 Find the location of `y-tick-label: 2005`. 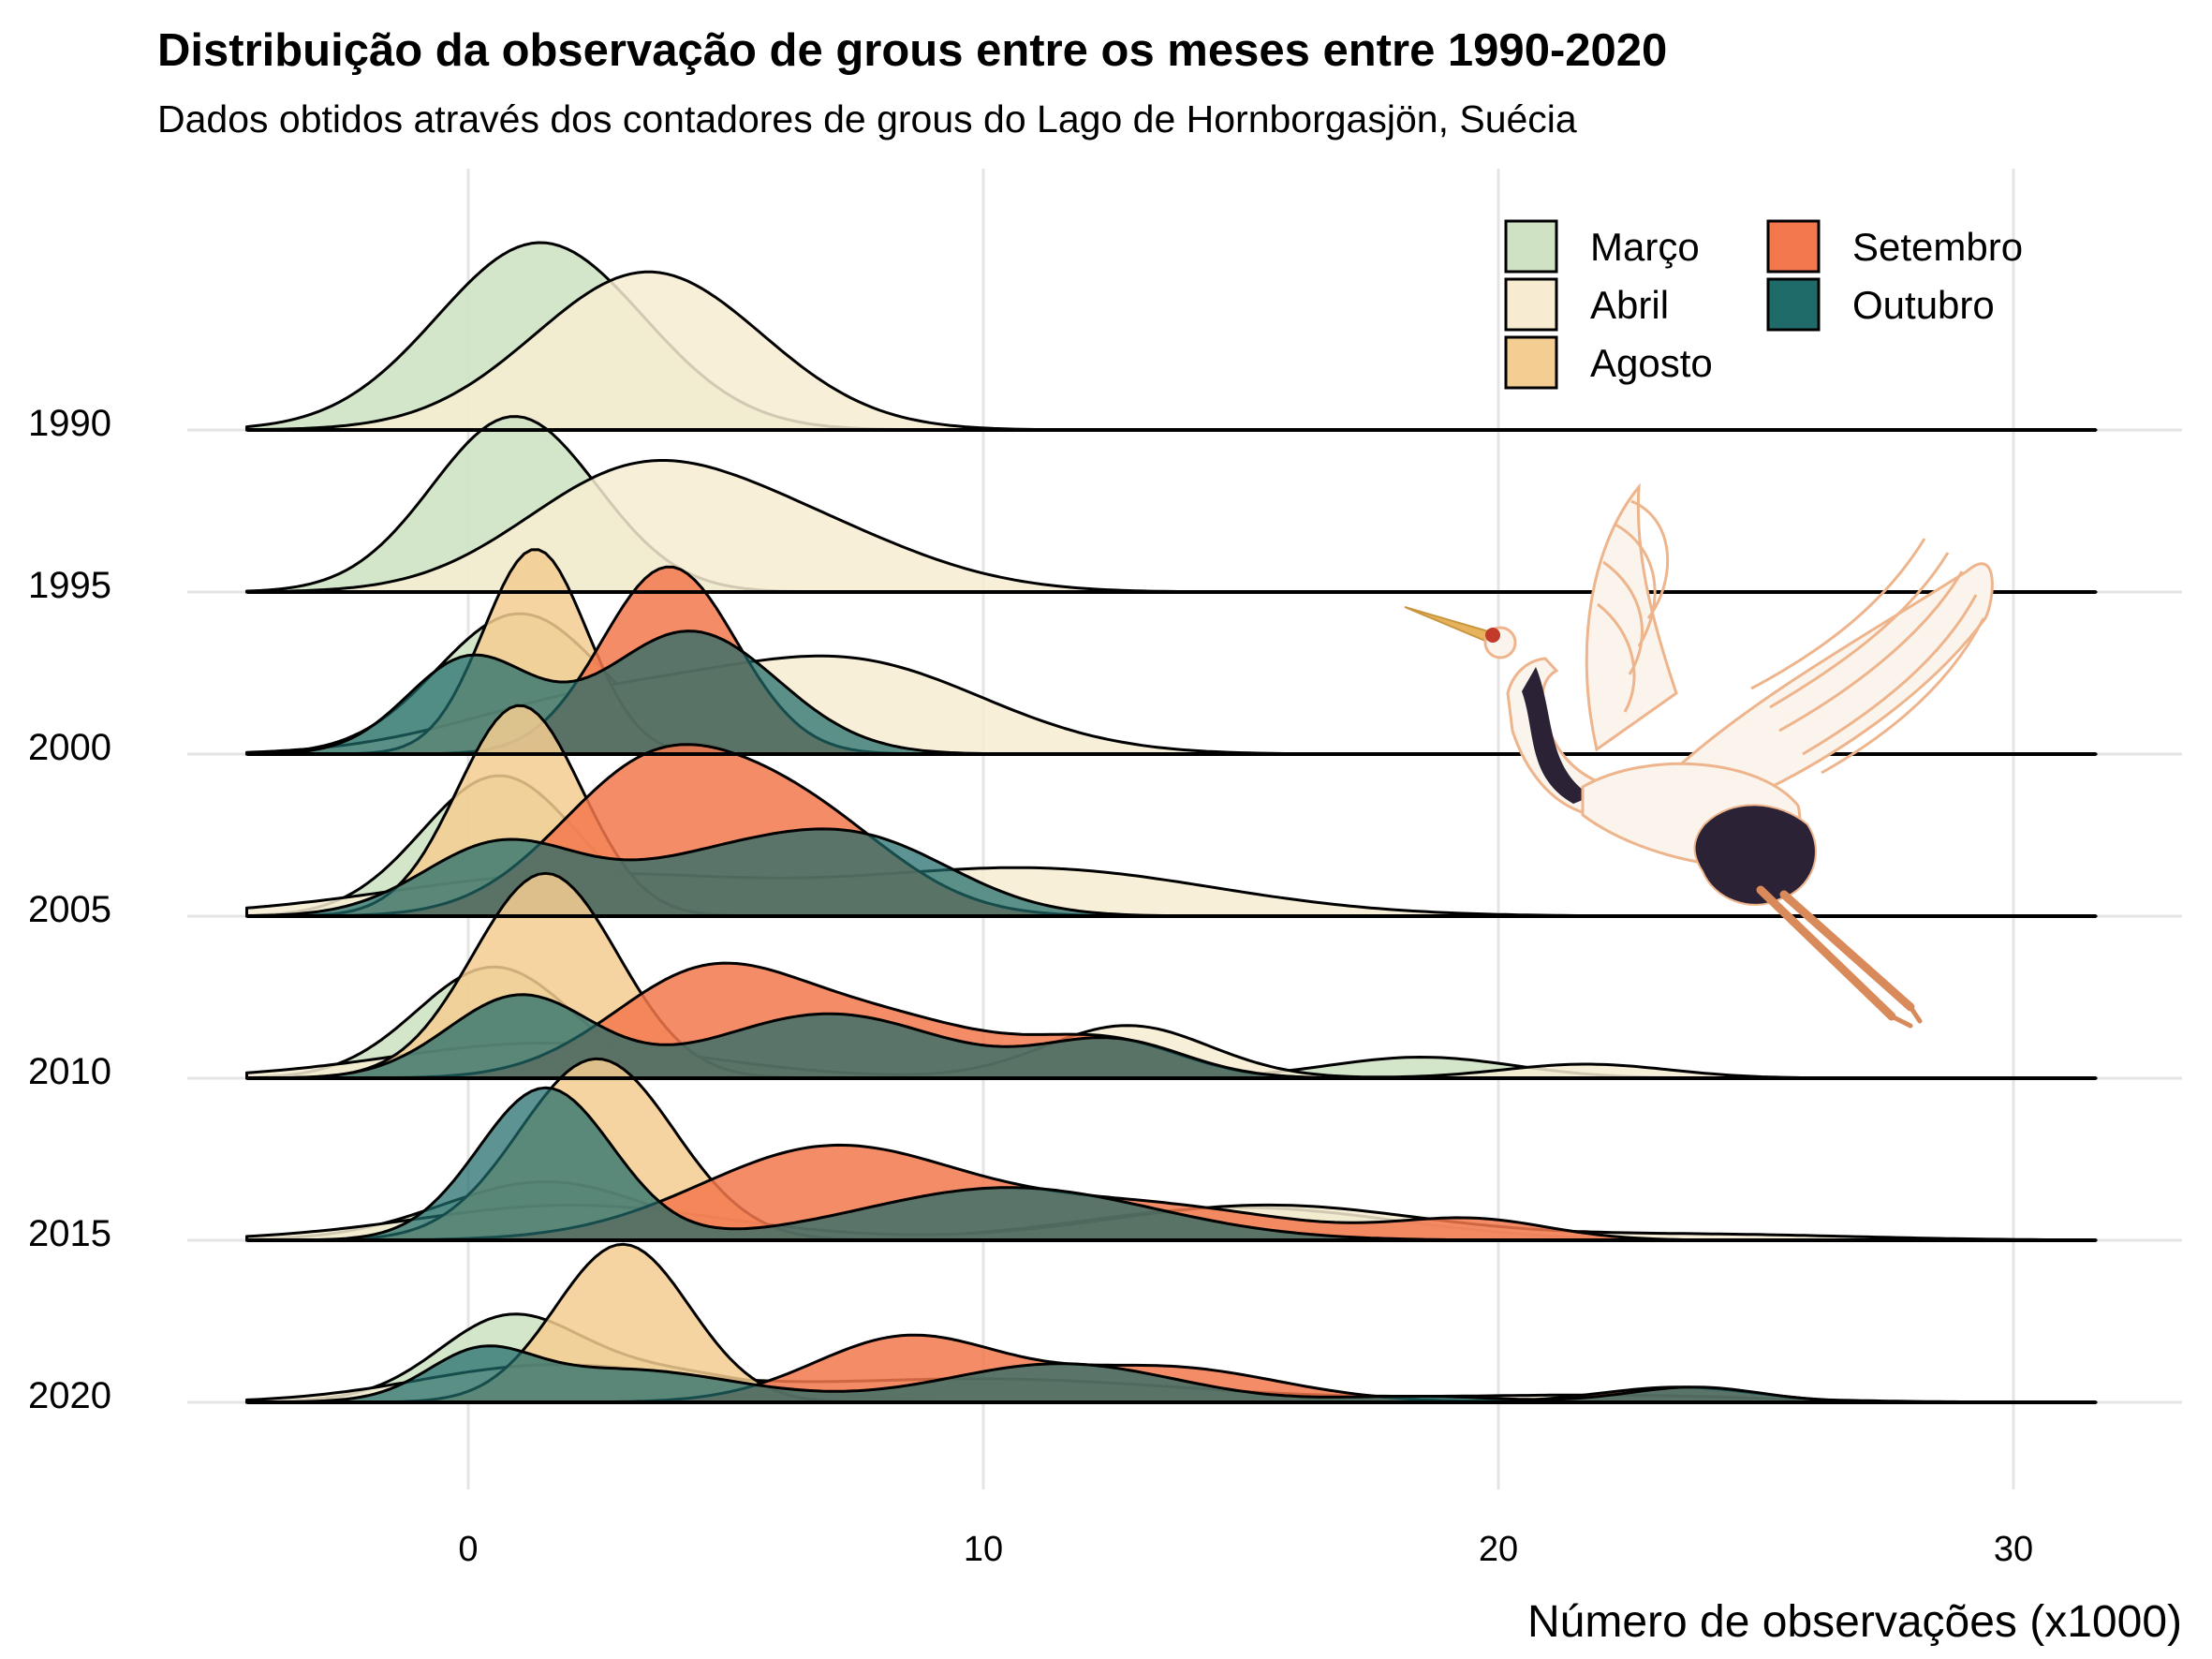

y-tick-label: 2005 is located at coordinates (70, 910).